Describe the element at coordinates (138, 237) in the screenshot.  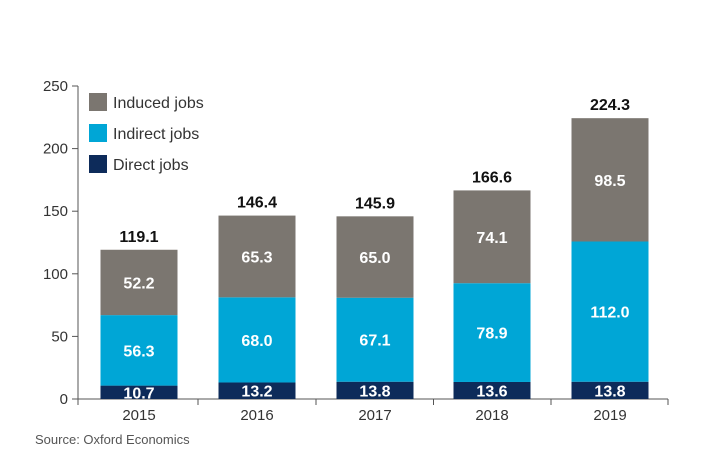
I see `total-label: 119.1` at that location.